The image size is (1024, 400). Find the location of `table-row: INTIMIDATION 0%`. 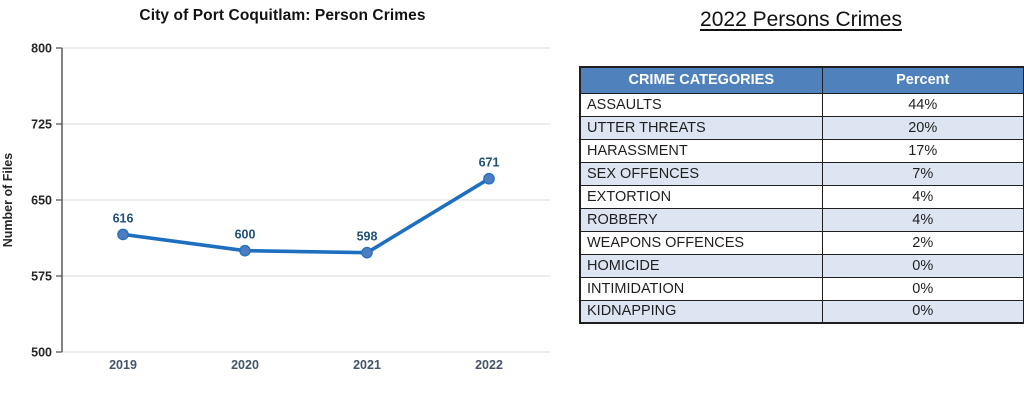

table-row: INTIMIDATION 0% is located at coordinates (801, 288).